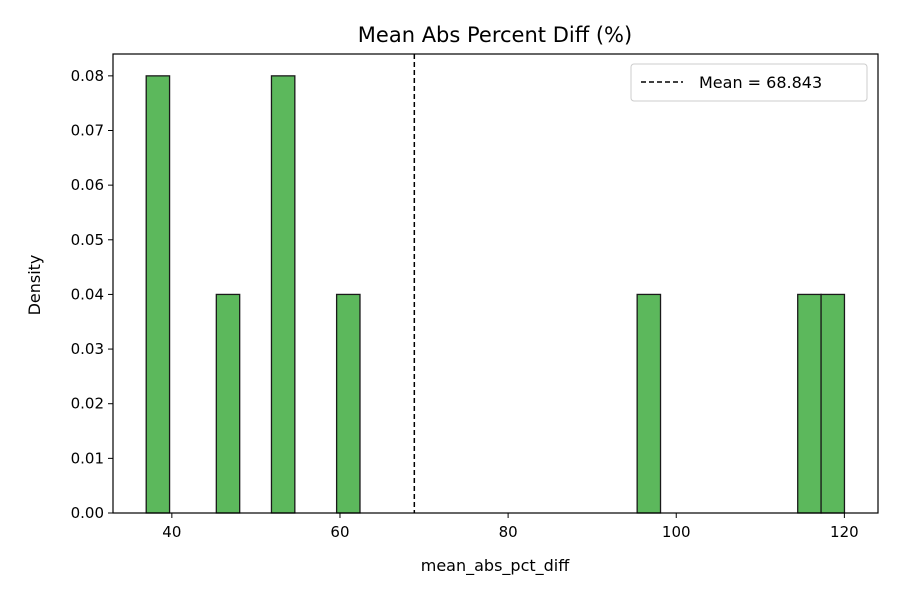 Image resolution: width=900 pixels, height=600 pixels. Describe the element at coordinates (87, 240) in the screenshot. I see `y-tick-label: 0.05` at that location.